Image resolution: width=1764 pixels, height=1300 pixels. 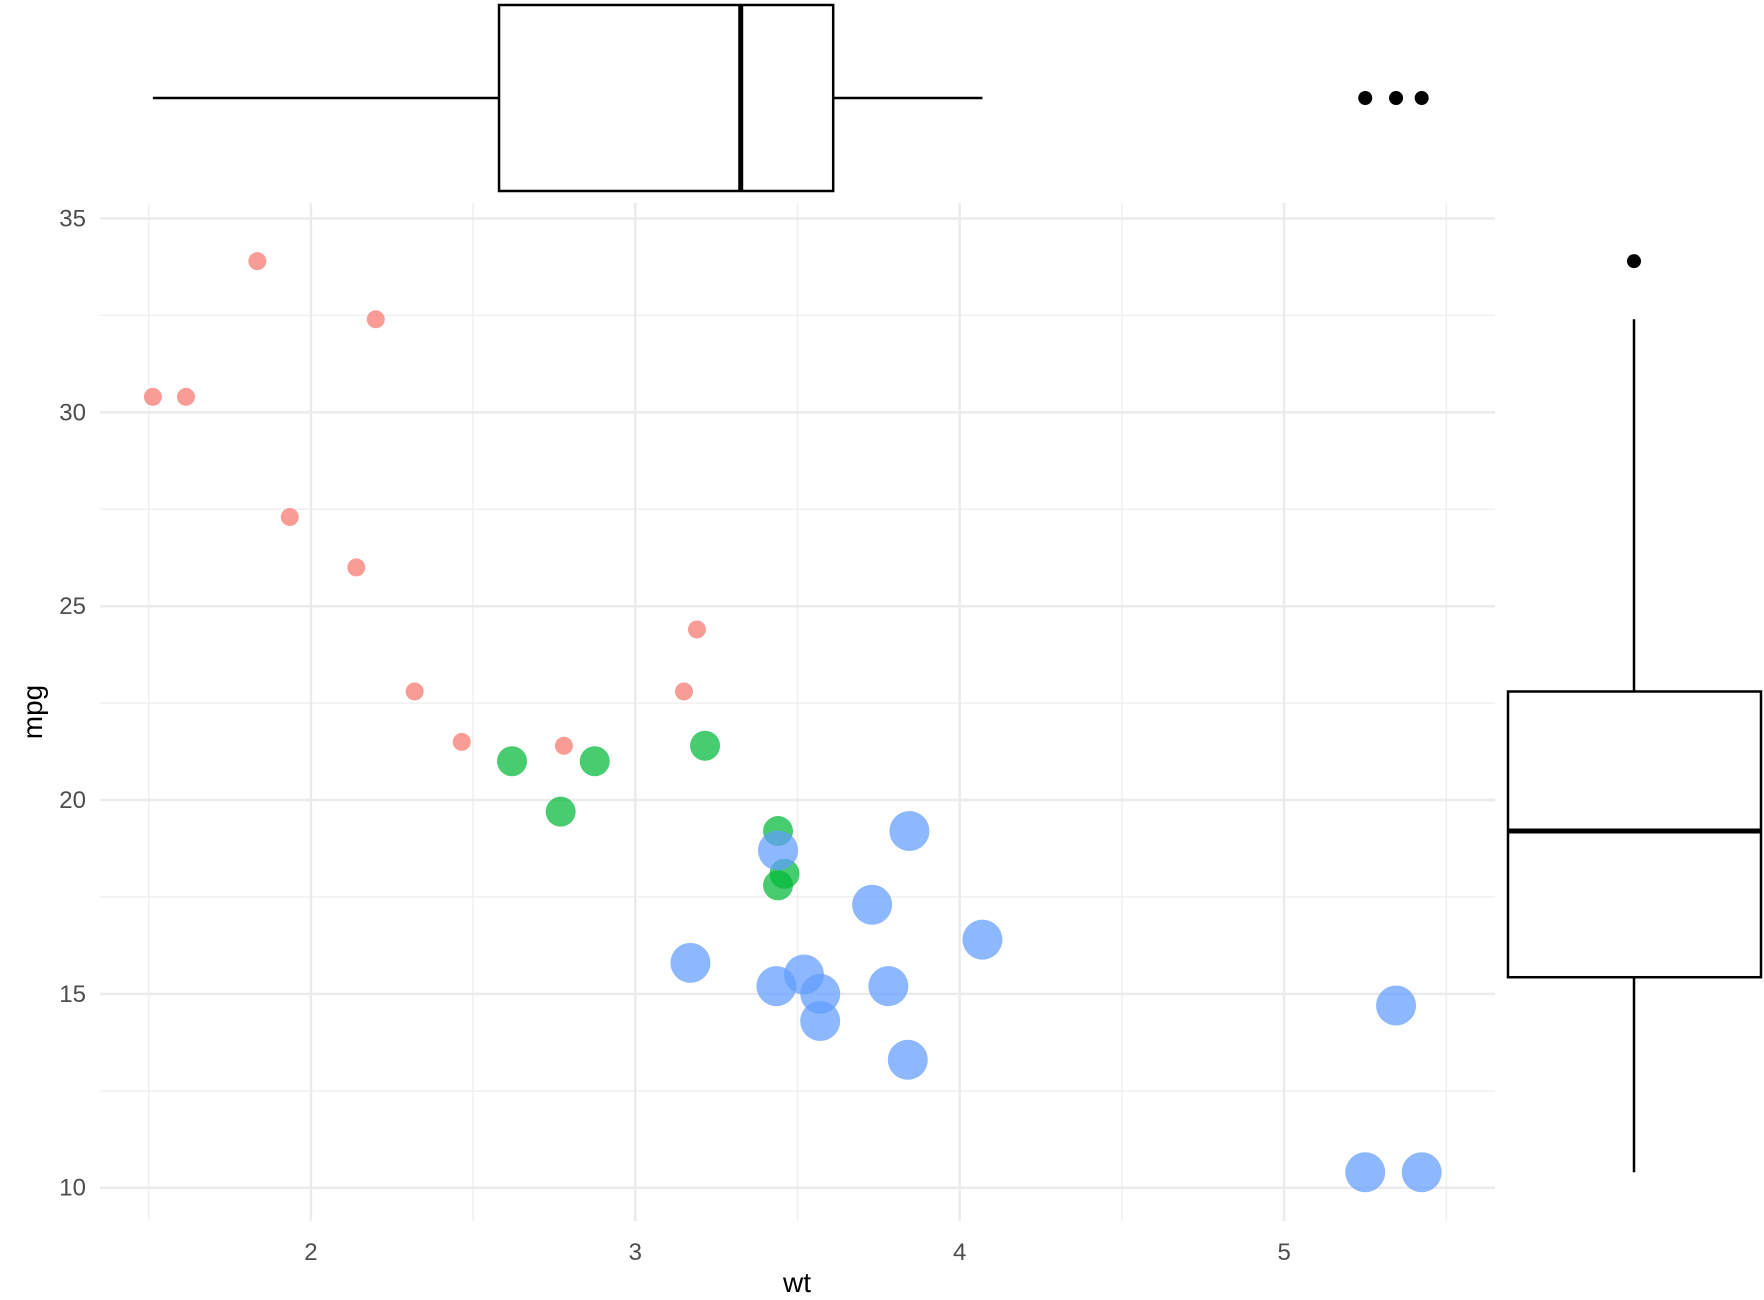 I want to click on y-tick-label: 15, so click(x=72, y=994).